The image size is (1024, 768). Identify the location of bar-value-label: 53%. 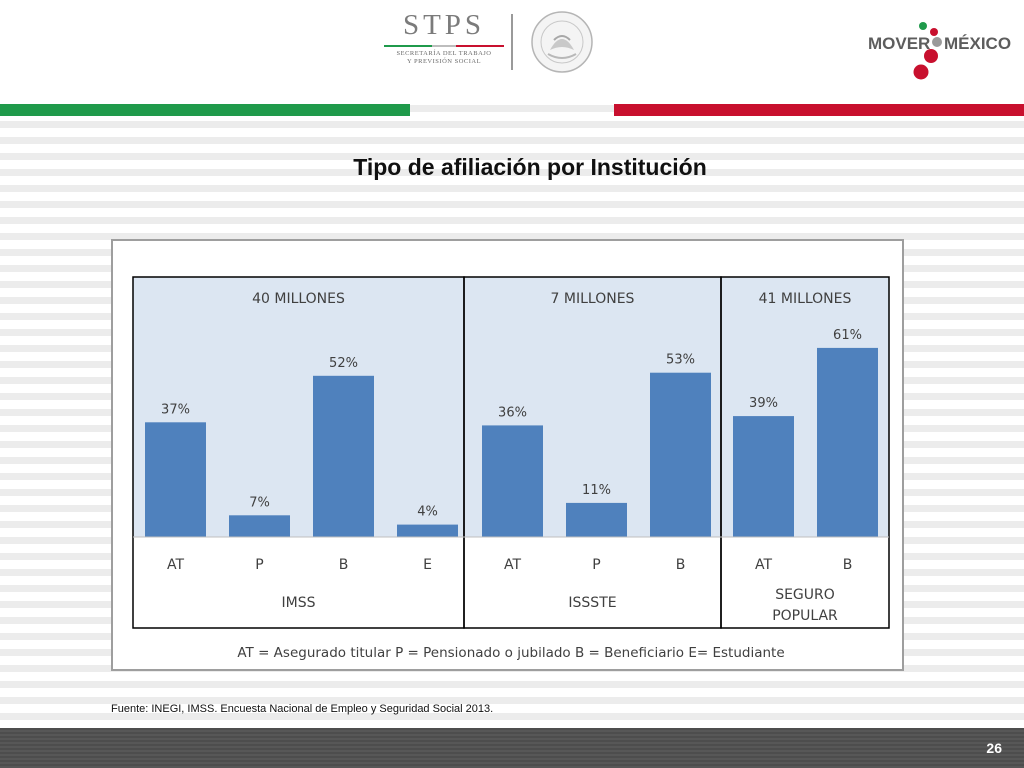
(680, 360).